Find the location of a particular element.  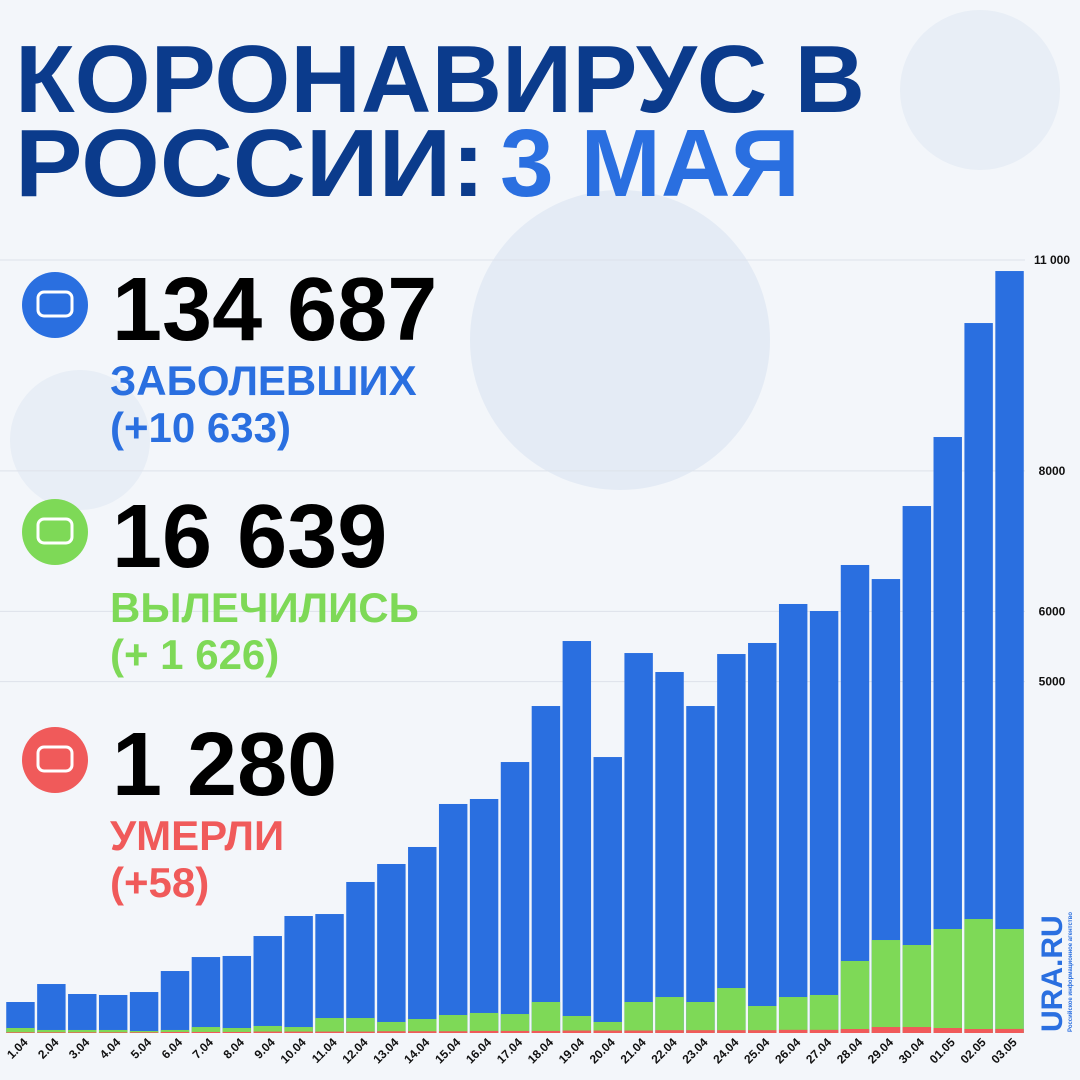

stat-value: 134 687 is located at coordinates (274, 310).